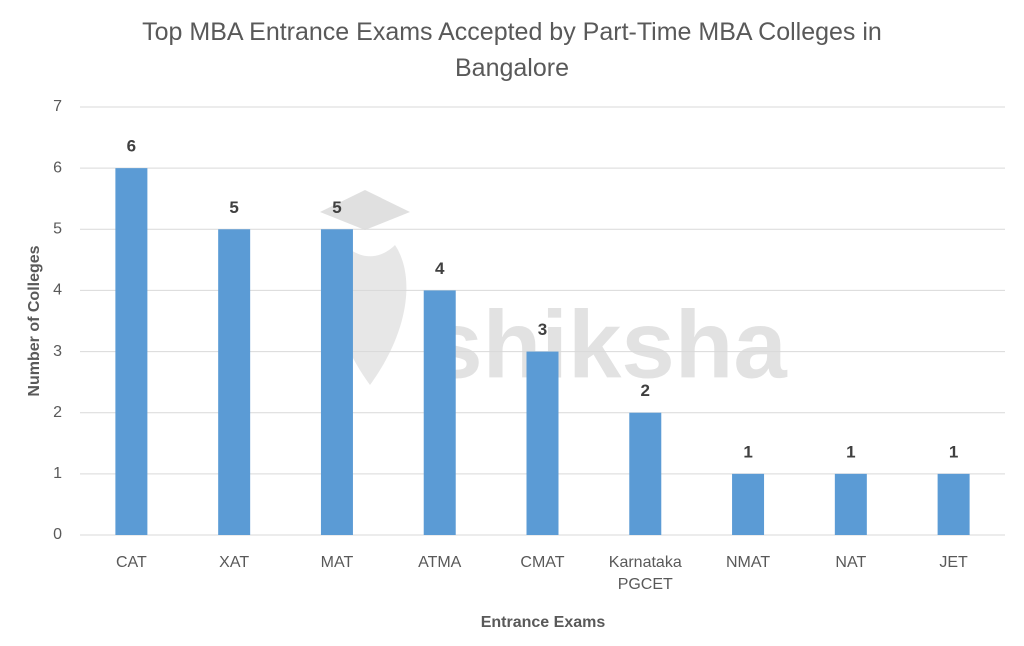 This screenshot has height=646, width=1024. I want to click on x-tick-label: NMAT, so click(748, 562).